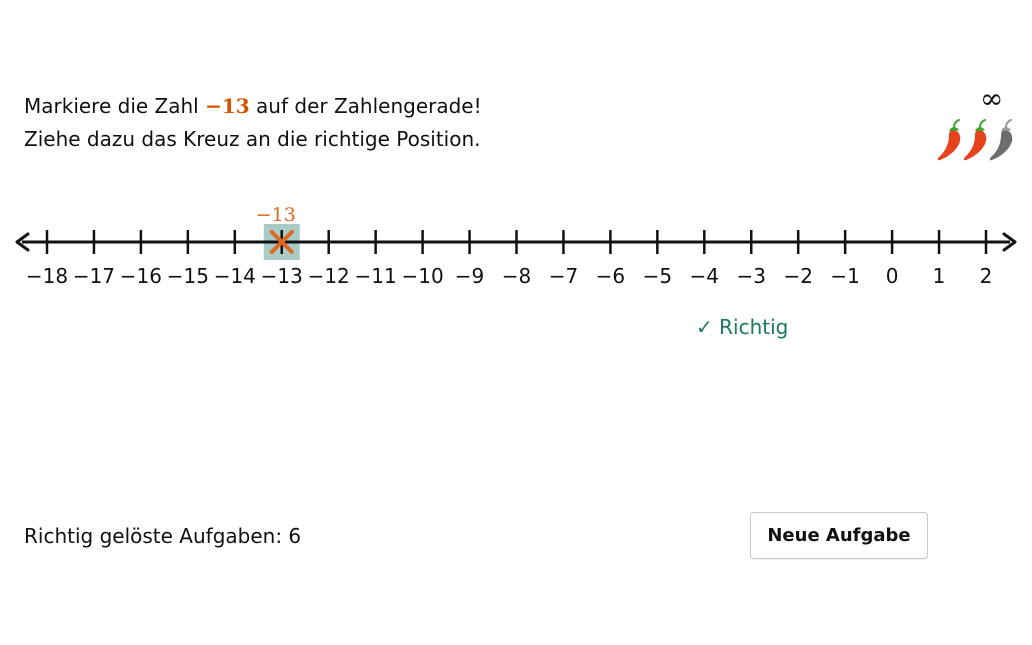 The image size is (1032, 645). Describe the element at coordinates (188, 276) in the screenshot. I see `tick-label: −15` at that location.